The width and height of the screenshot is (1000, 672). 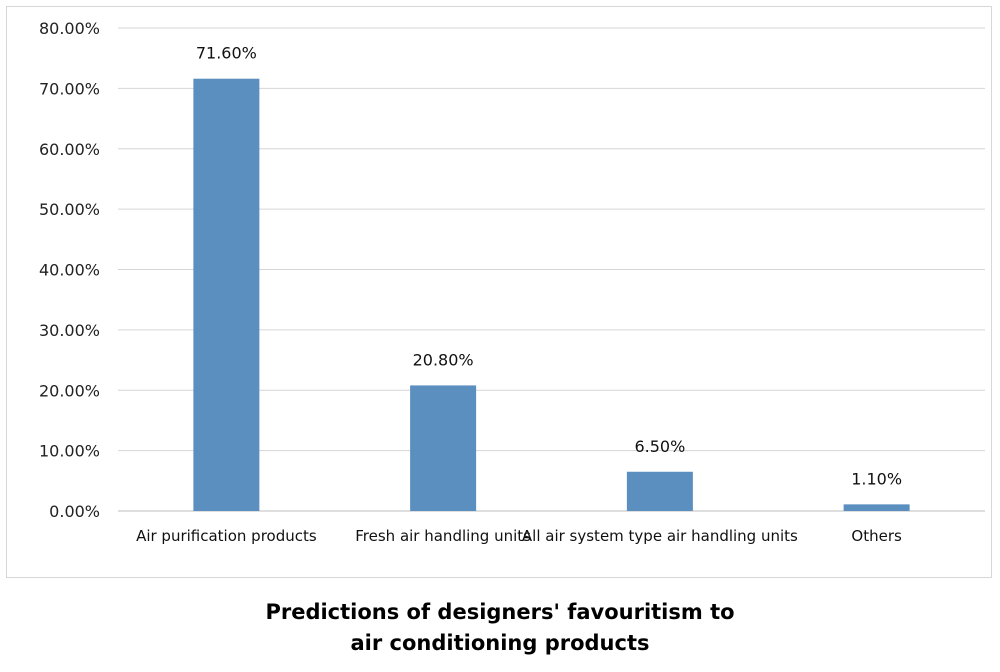 I want to click on x-category-label: Others, so click(x=876, y=536).